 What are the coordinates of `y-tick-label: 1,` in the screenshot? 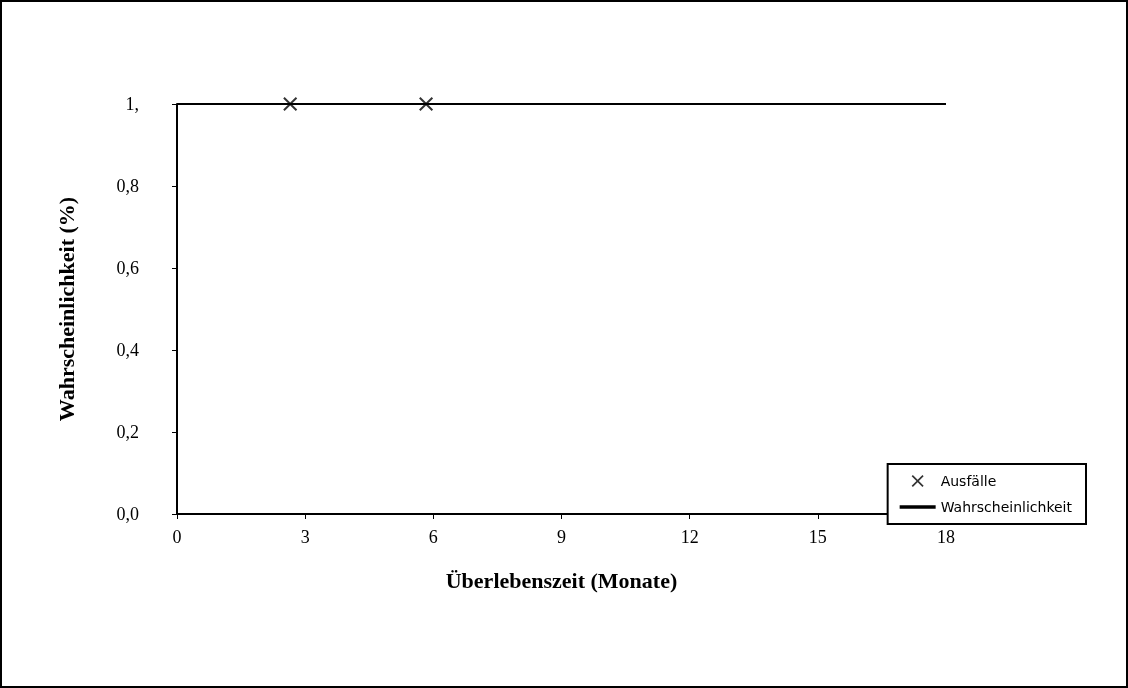 It's located at (132, 104).